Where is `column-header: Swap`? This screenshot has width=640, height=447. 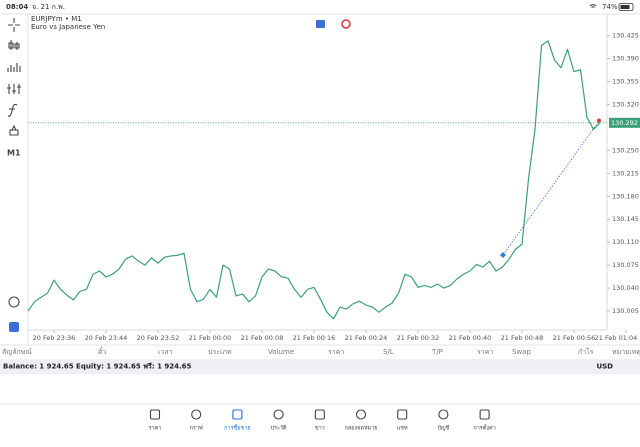
column-header: Swap is located at coordinates (521, 352).